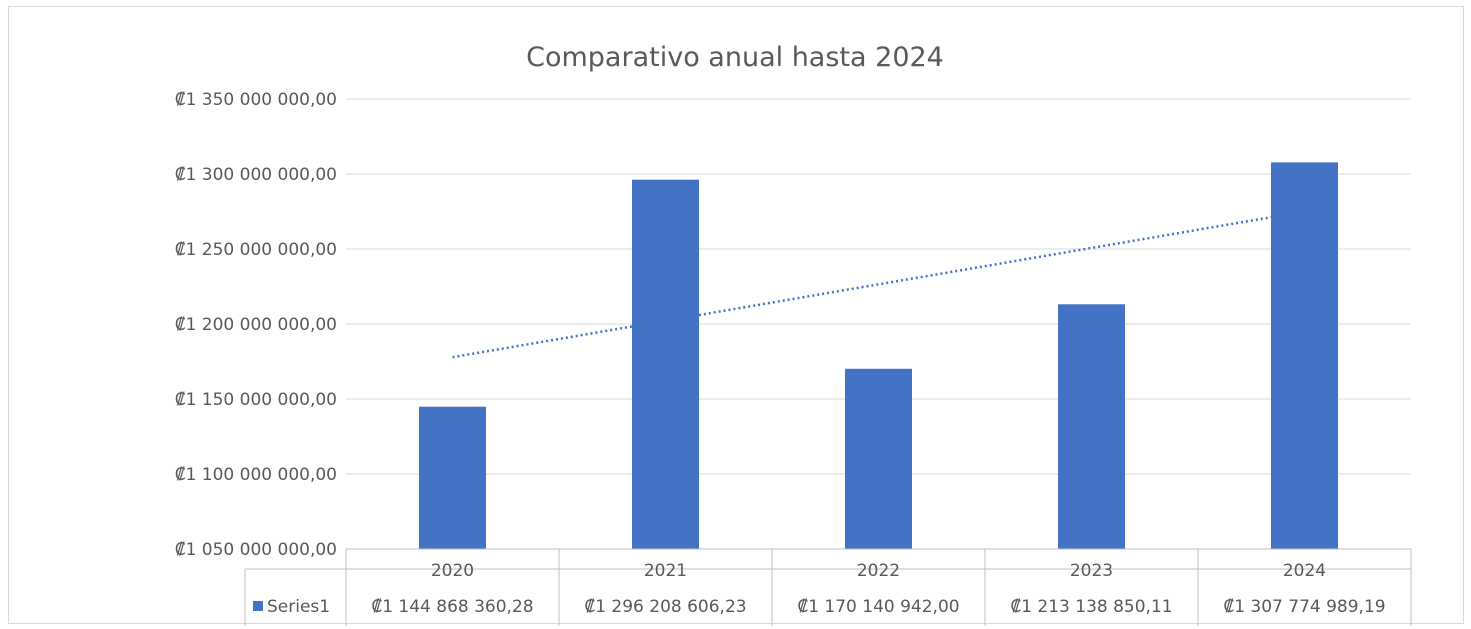 Image resolution: width=1471 pixels, height=629 pixels. I want to click on x-category-label: 2020, so click(452, 571).